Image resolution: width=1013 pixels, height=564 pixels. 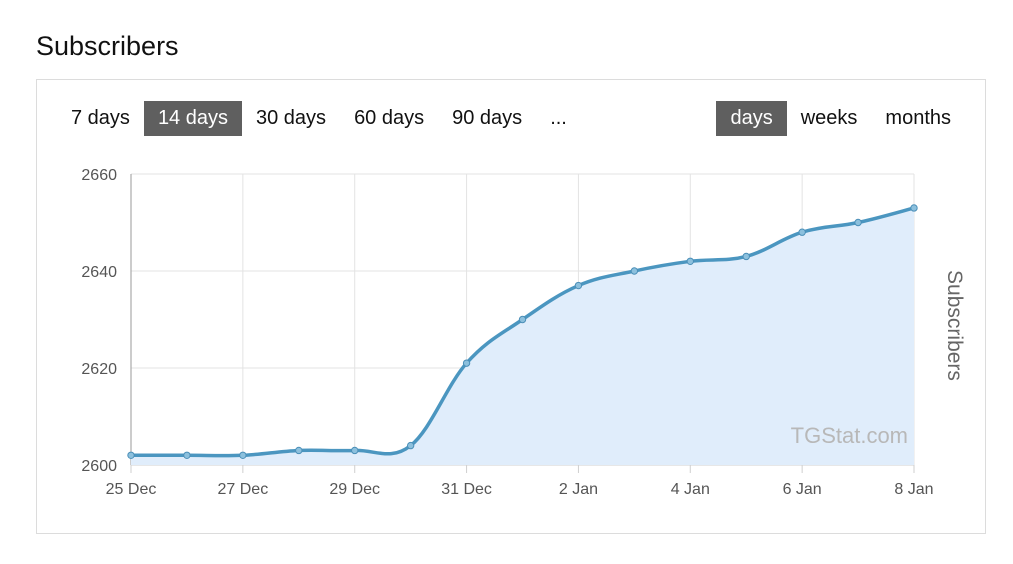 I want to click on x-tick-label: 31 Dec, so click(x=466, y=489).